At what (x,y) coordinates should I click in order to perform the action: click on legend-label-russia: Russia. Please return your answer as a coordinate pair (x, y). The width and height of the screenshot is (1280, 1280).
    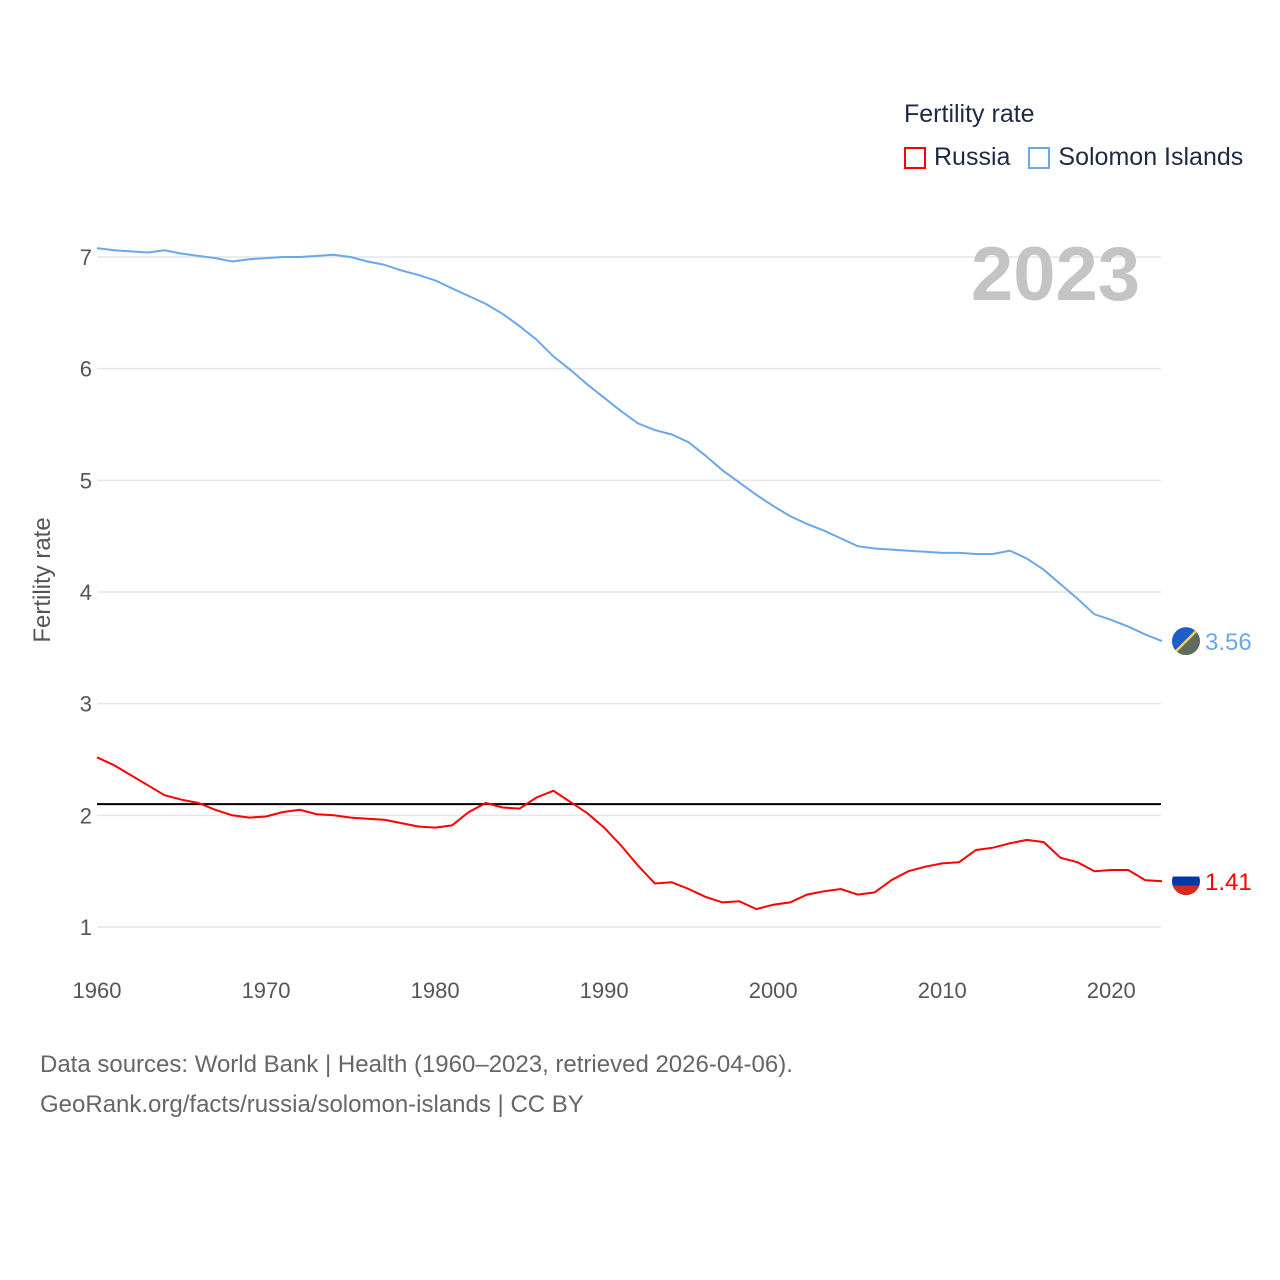
    Looking at the image, I should click on (972, 157).